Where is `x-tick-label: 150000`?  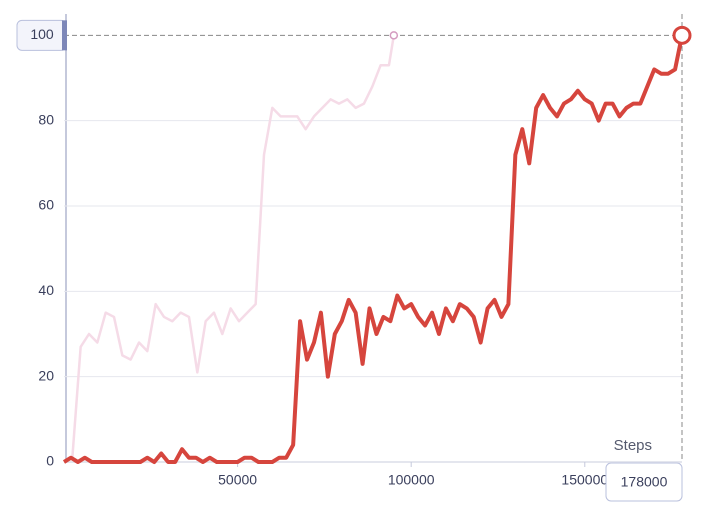 x-tick-label: 150000 is located at coordinates (584, 480).